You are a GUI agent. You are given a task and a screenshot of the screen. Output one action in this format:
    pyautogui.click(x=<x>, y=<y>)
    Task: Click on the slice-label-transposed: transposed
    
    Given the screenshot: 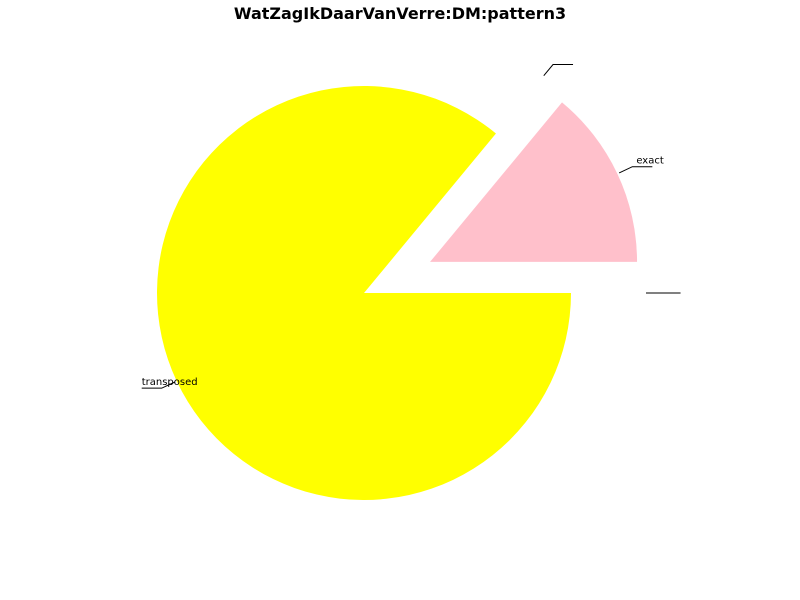 What is the action you would take?
    pyautogui.click(x=170, y=382)
    